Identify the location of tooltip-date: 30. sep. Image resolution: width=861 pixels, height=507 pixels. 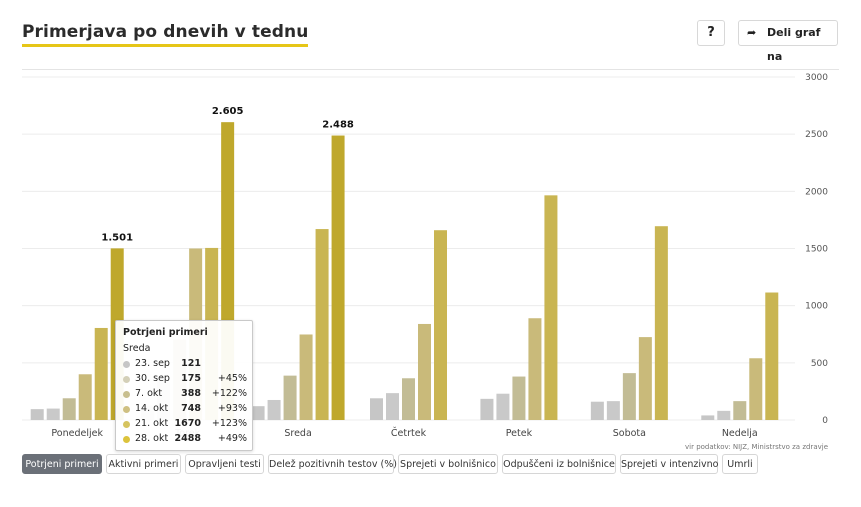
(152, 378).